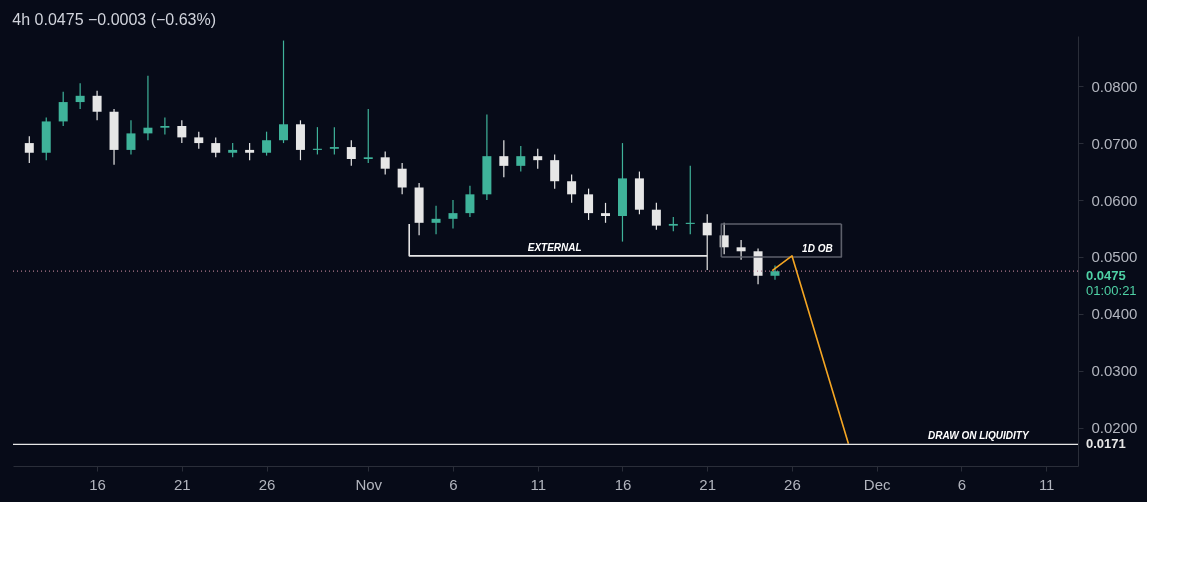  Describe the element at coordinates (1114, 257) in the screenshot. I see `y-tick-label: 0.0500` at that location.